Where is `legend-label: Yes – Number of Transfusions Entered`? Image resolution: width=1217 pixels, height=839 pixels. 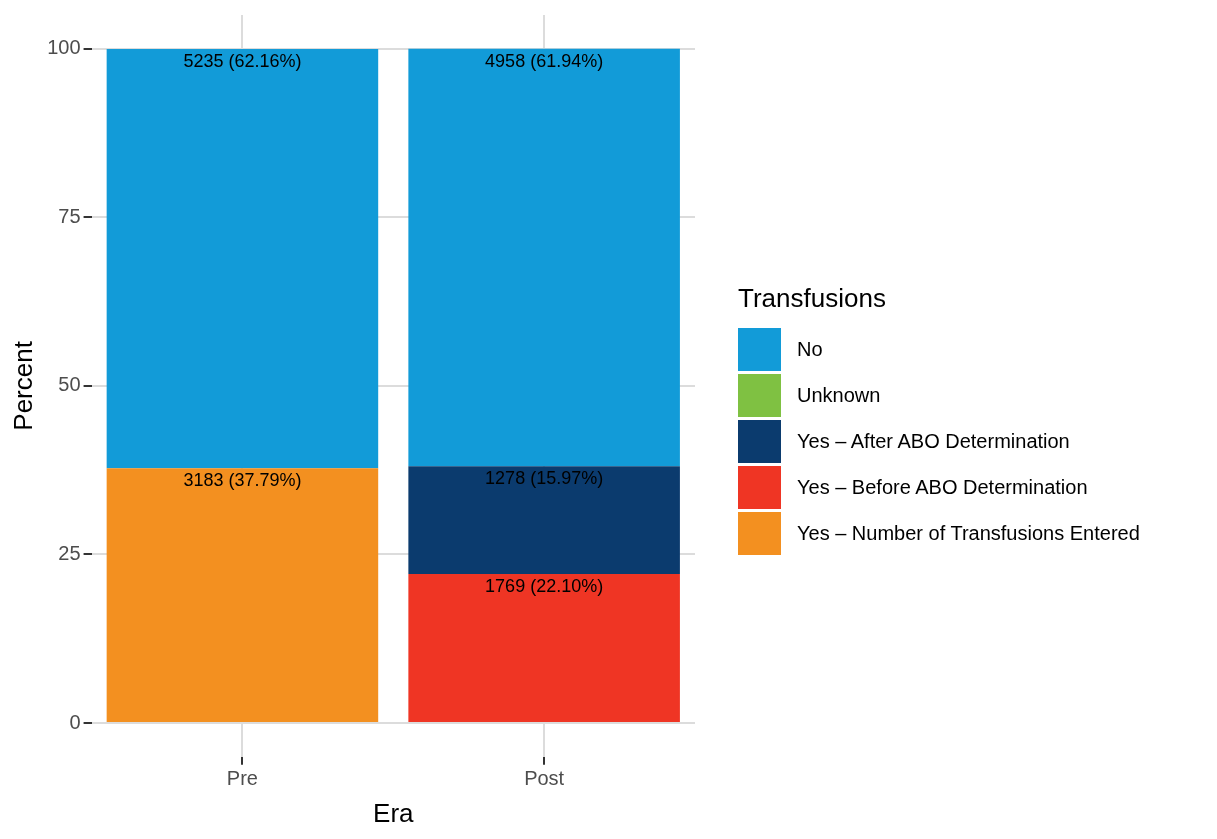 legend-label: Yes – Number of Transfusions Entered is located at coordinates (968, 533).